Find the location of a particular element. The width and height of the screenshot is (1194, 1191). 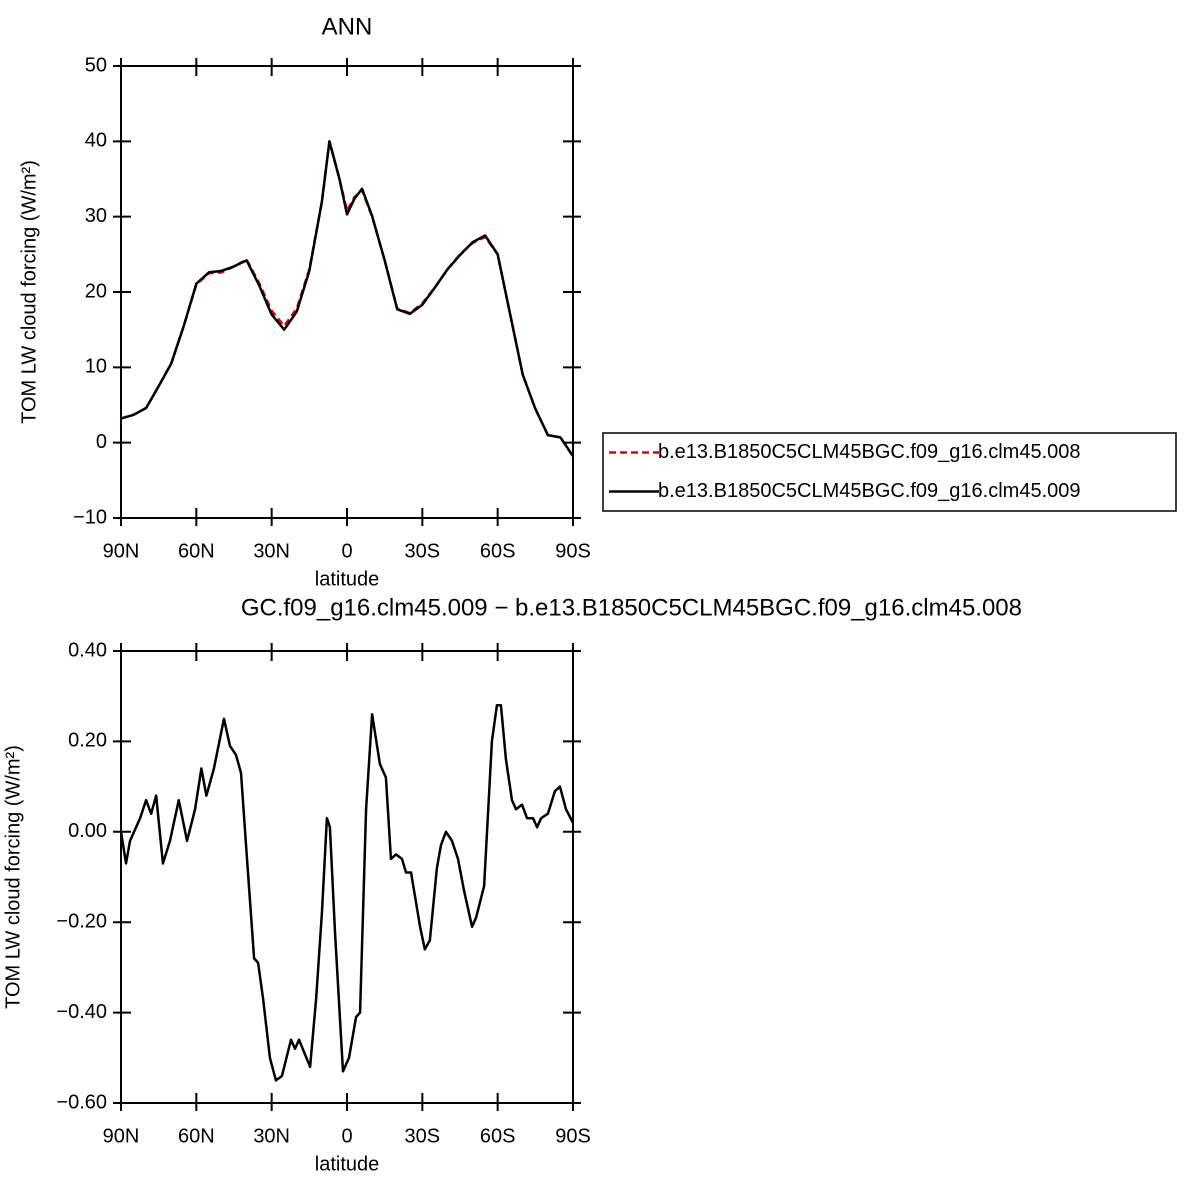

y-tick-label: 0.40 is located at coordinates (87, 650).